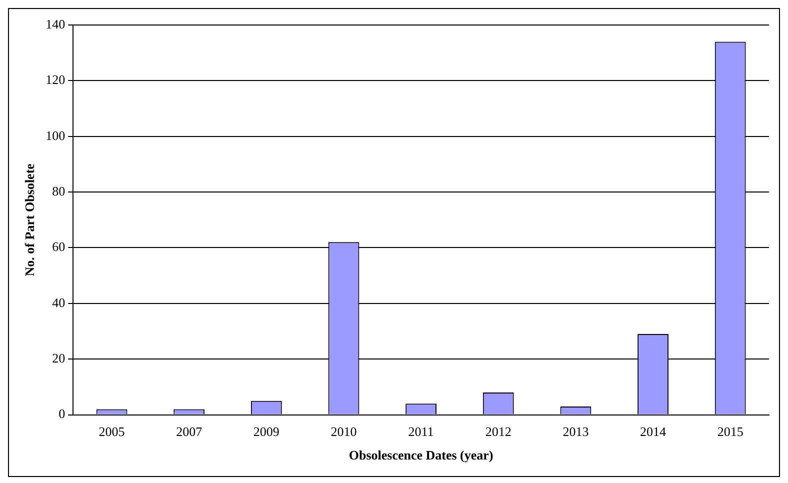  What do you see at coordinates (59, 302) in the screenshot?
I see `y-tick-label: 40` at bounding box center [59, 302].